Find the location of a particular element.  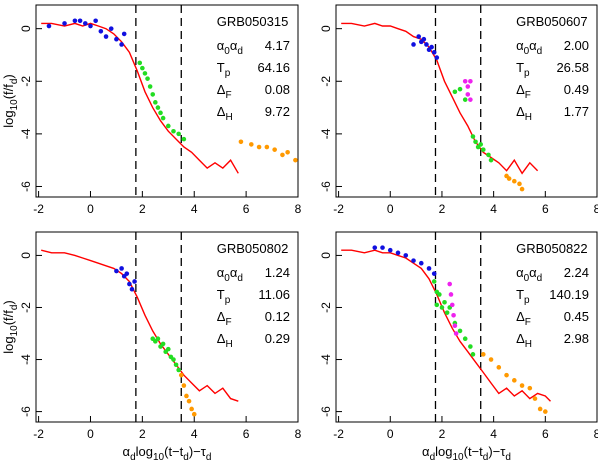

param-value: 0.08 is located at coordinates (277, 89).